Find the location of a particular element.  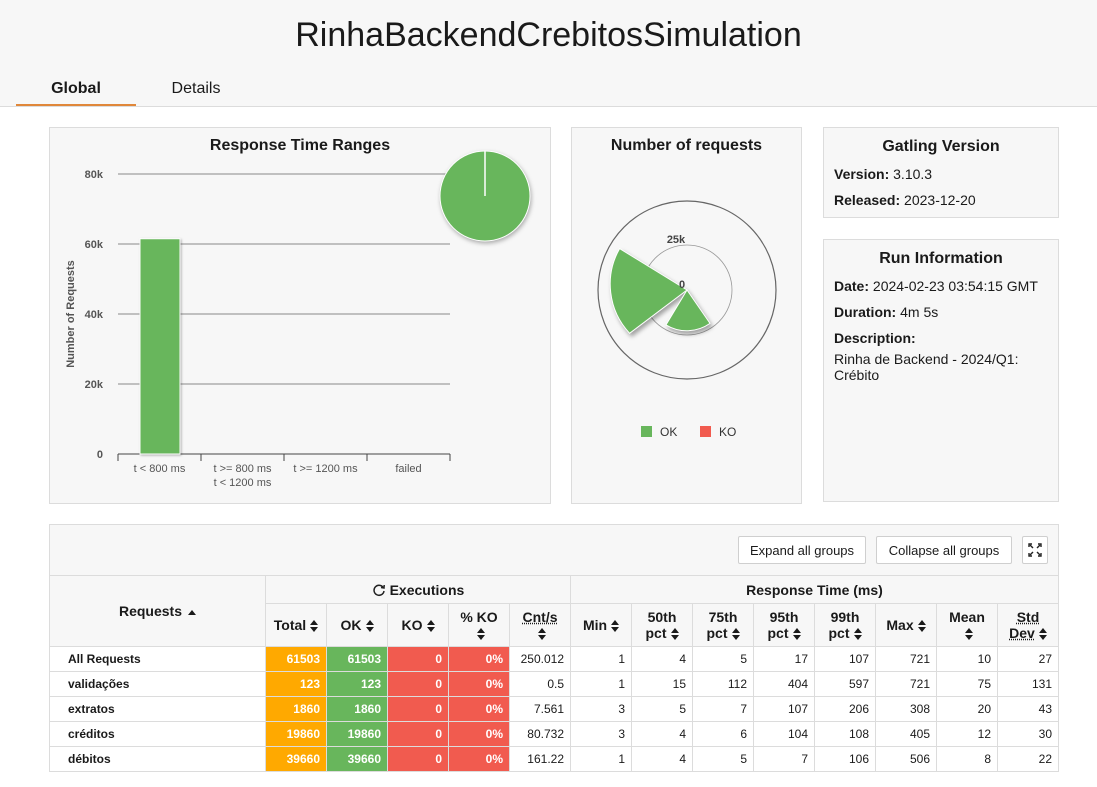

cell-mean: 8 is located at coordinates (967, 759).